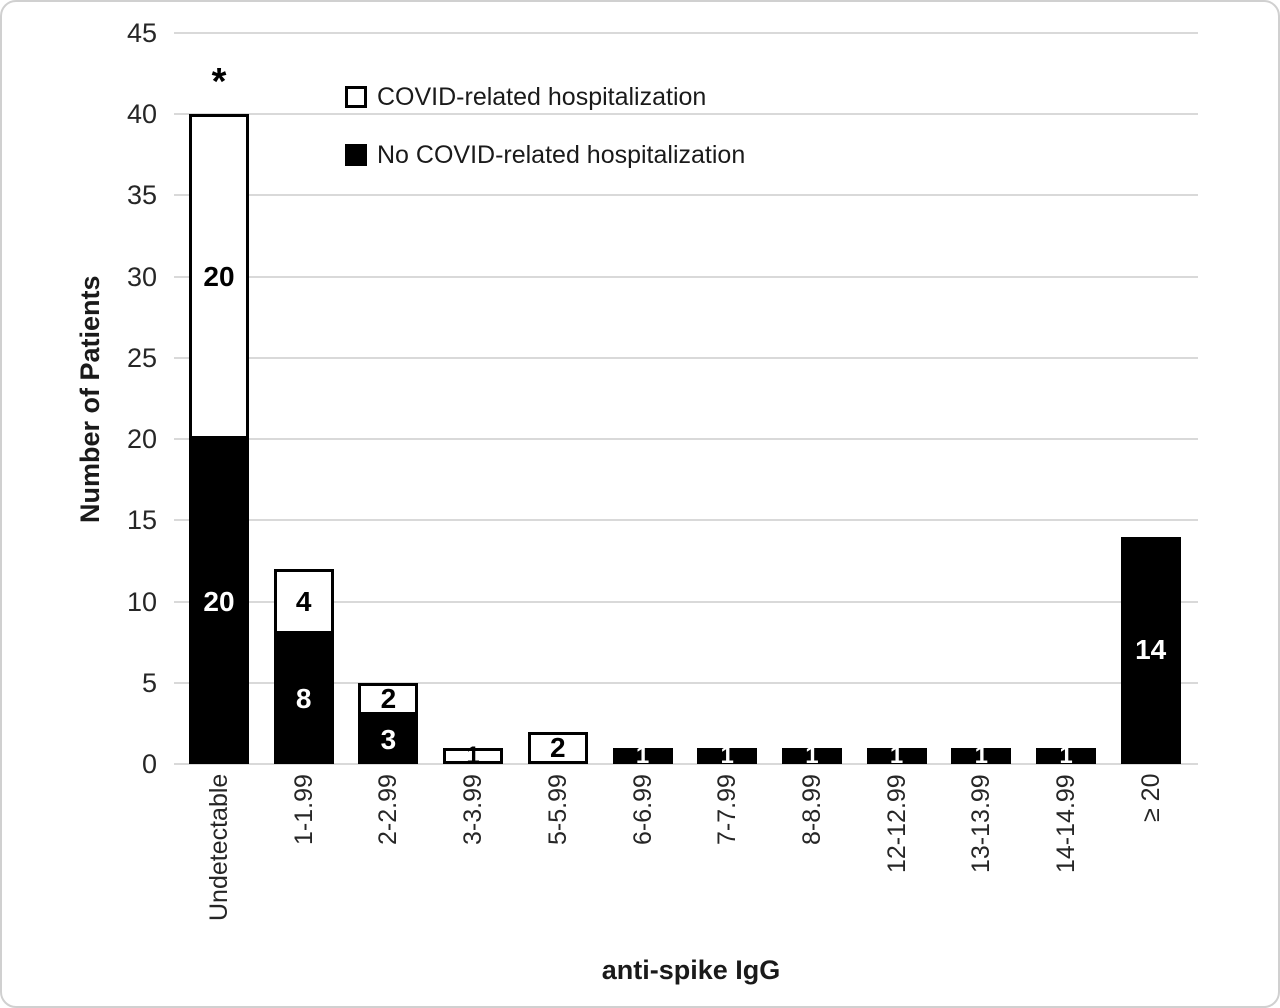  I want to click on x-tick-label: 12-12.99, so click(896, 823).